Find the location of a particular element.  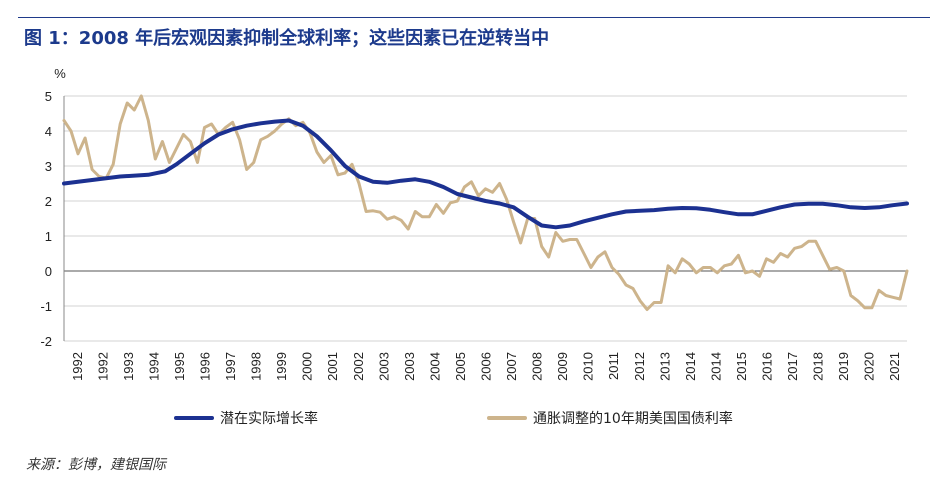

x-tick-label-5: 1996 is located at coordinates (205, 366).